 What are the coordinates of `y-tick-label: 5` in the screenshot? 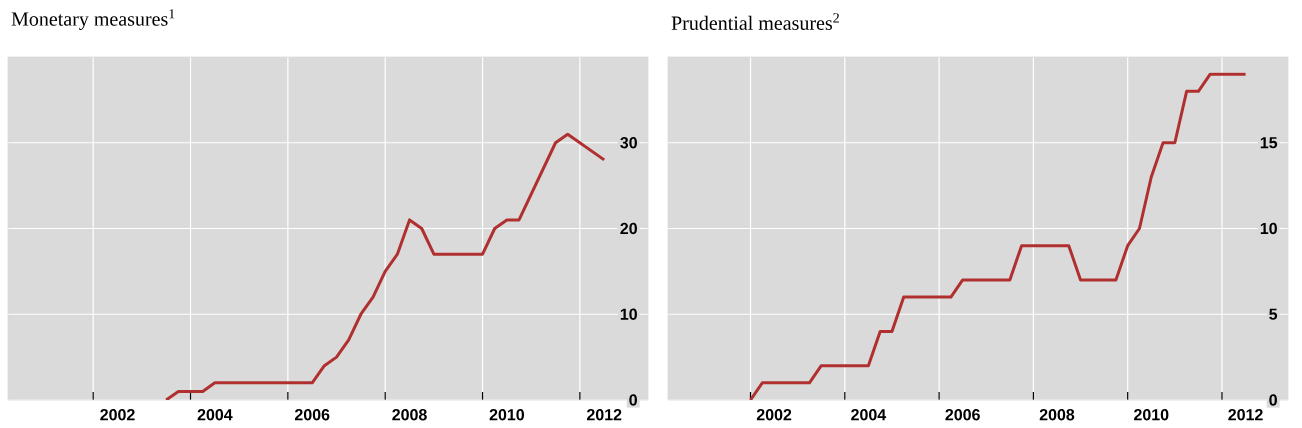 It's located at (1273, 314).